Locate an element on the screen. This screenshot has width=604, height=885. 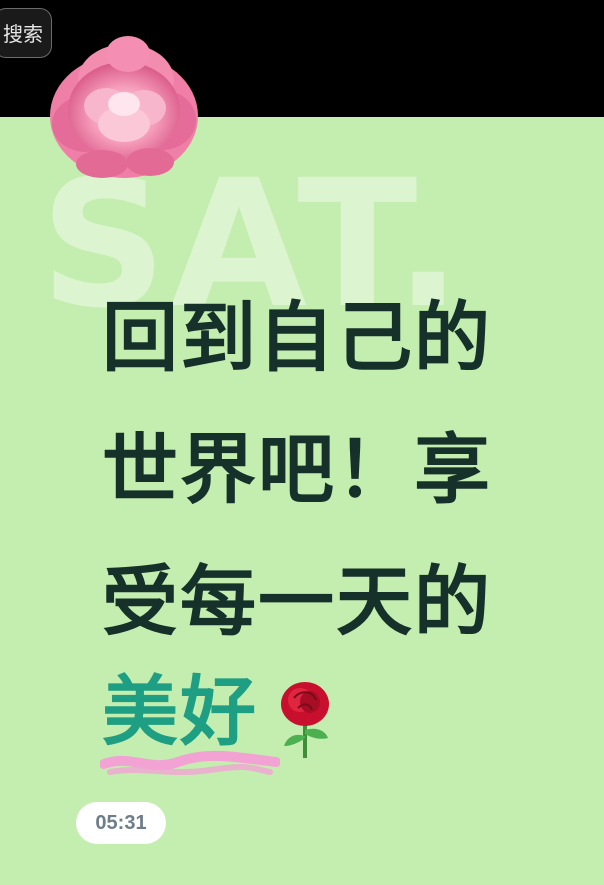
timestamp-badge: 05:31 is located at coordinates (121, 823).